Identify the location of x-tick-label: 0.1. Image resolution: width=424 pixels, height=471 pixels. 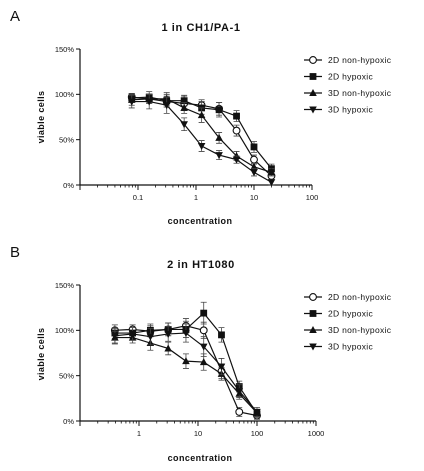
(138, 197).